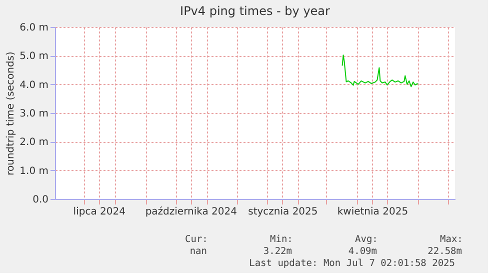  What do you see at coordinates (198, 251) in the screenshot?
I see `text: nan` at bounding box center [198, 251].